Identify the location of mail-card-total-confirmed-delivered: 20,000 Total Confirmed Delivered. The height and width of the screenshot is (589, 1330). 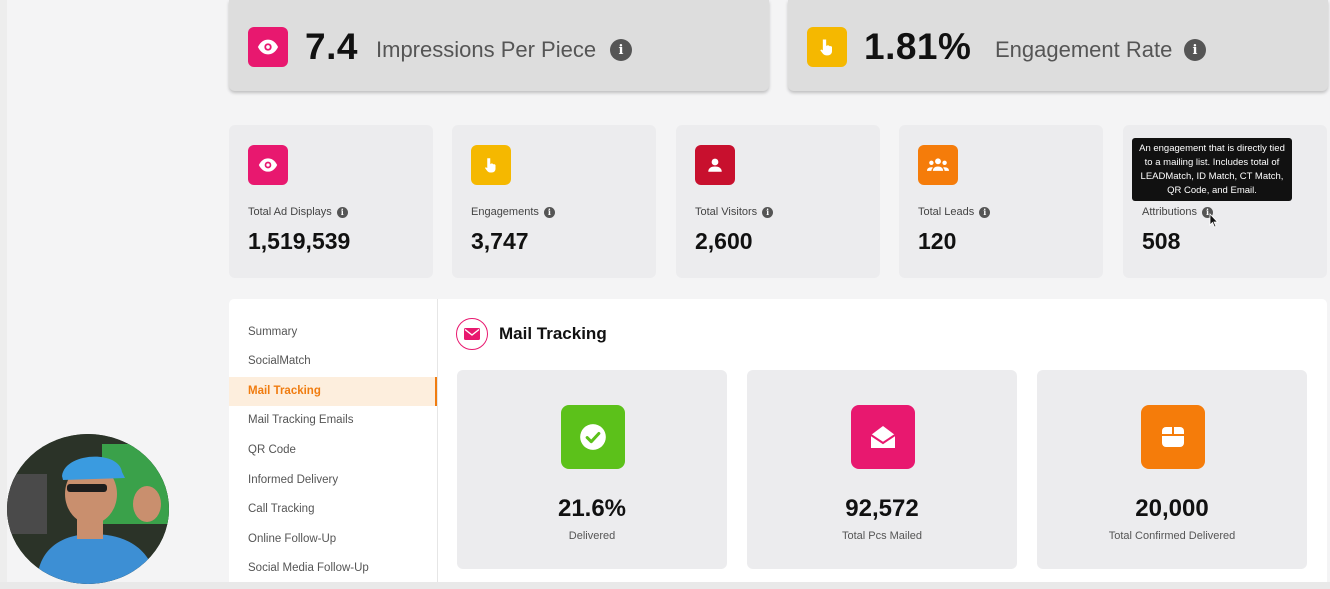
(1172, 469).